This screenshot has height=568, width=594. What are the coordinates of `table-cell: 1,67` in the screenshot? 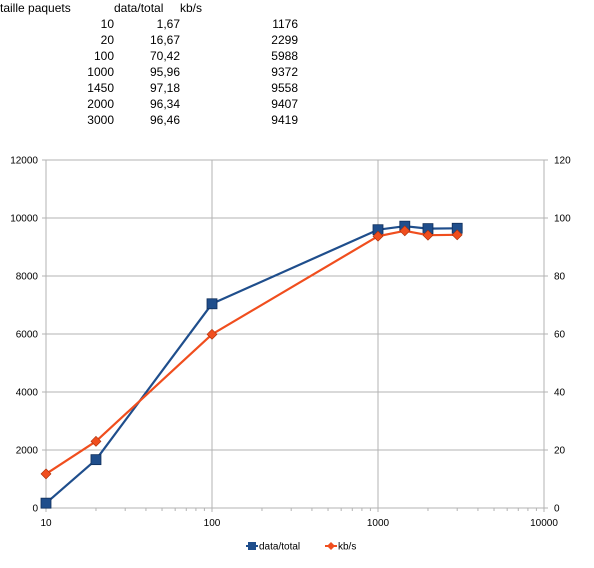 It's located at (168, 24).